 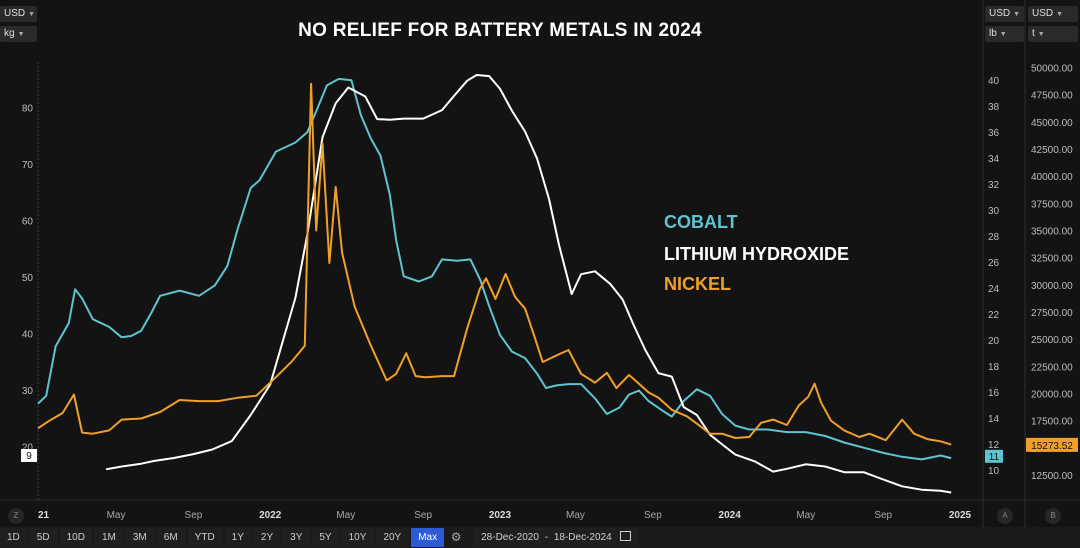 I want to click on date-range-picker: 28-Dec-2020 - 18-Dec-2024, so click(x=556, y=537).